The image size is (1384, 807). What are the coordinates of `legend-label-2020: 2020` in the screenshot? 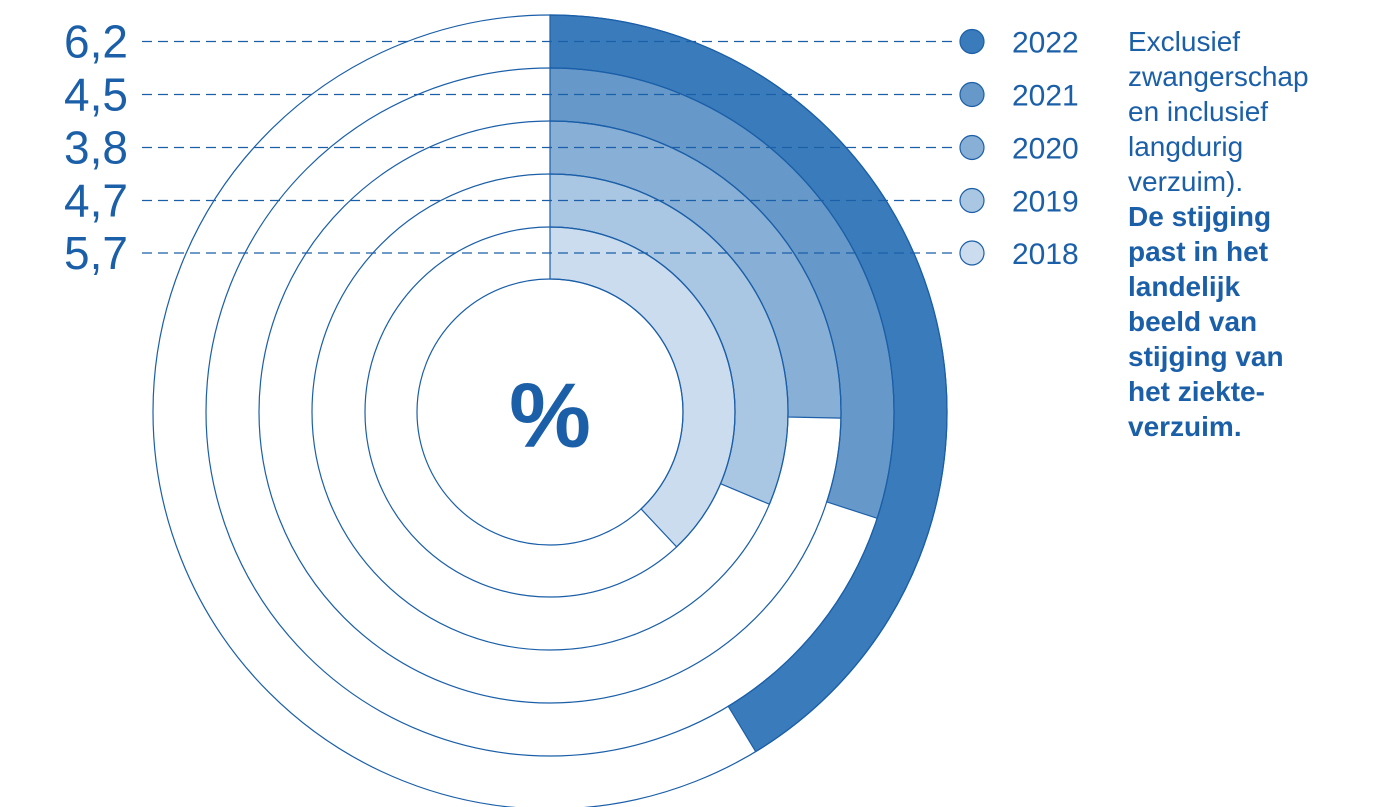 It's located at (1045, 149).